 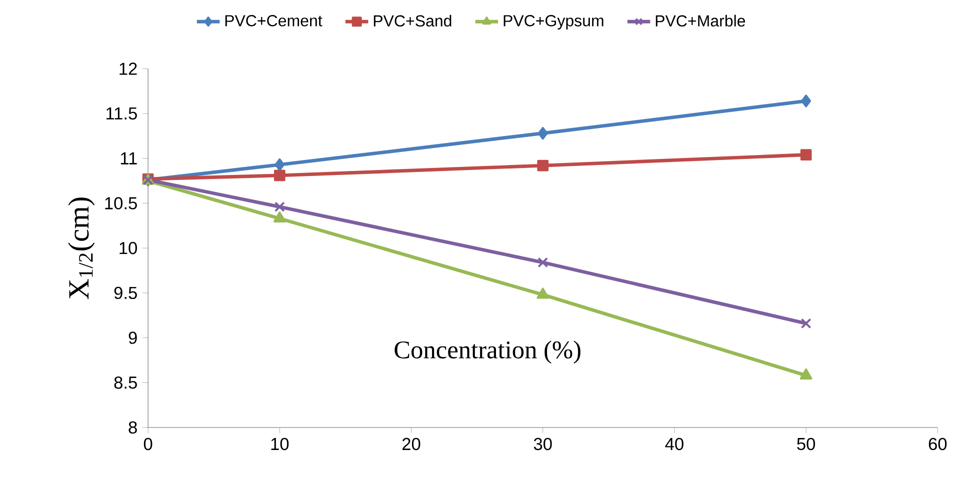 I want to click on x-tick-label: 40, so click(x=674, y=444).